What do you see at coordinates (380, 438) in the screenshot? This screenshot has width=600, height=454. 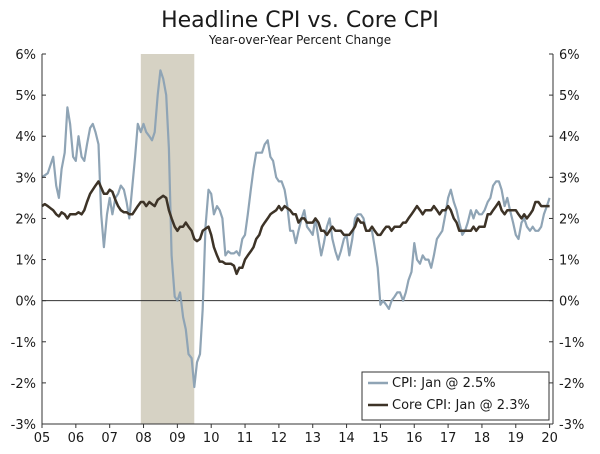 I see `x-tick-label: 15` at bounding box center [380, 438].